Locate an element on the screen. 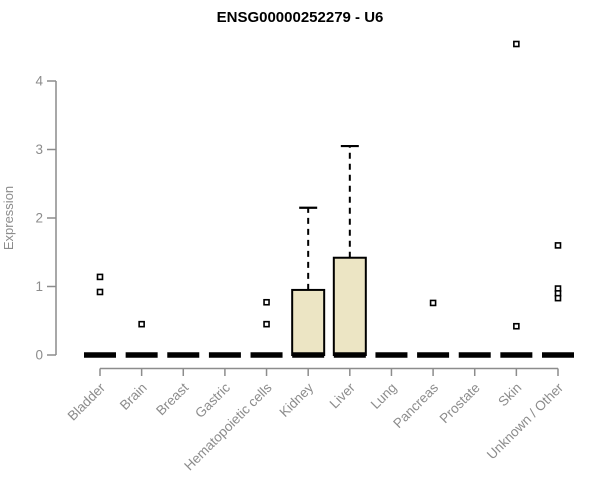 The image size is (600, 500). x-tick-label: Unknown / Other is located at coordinates (525, 421).